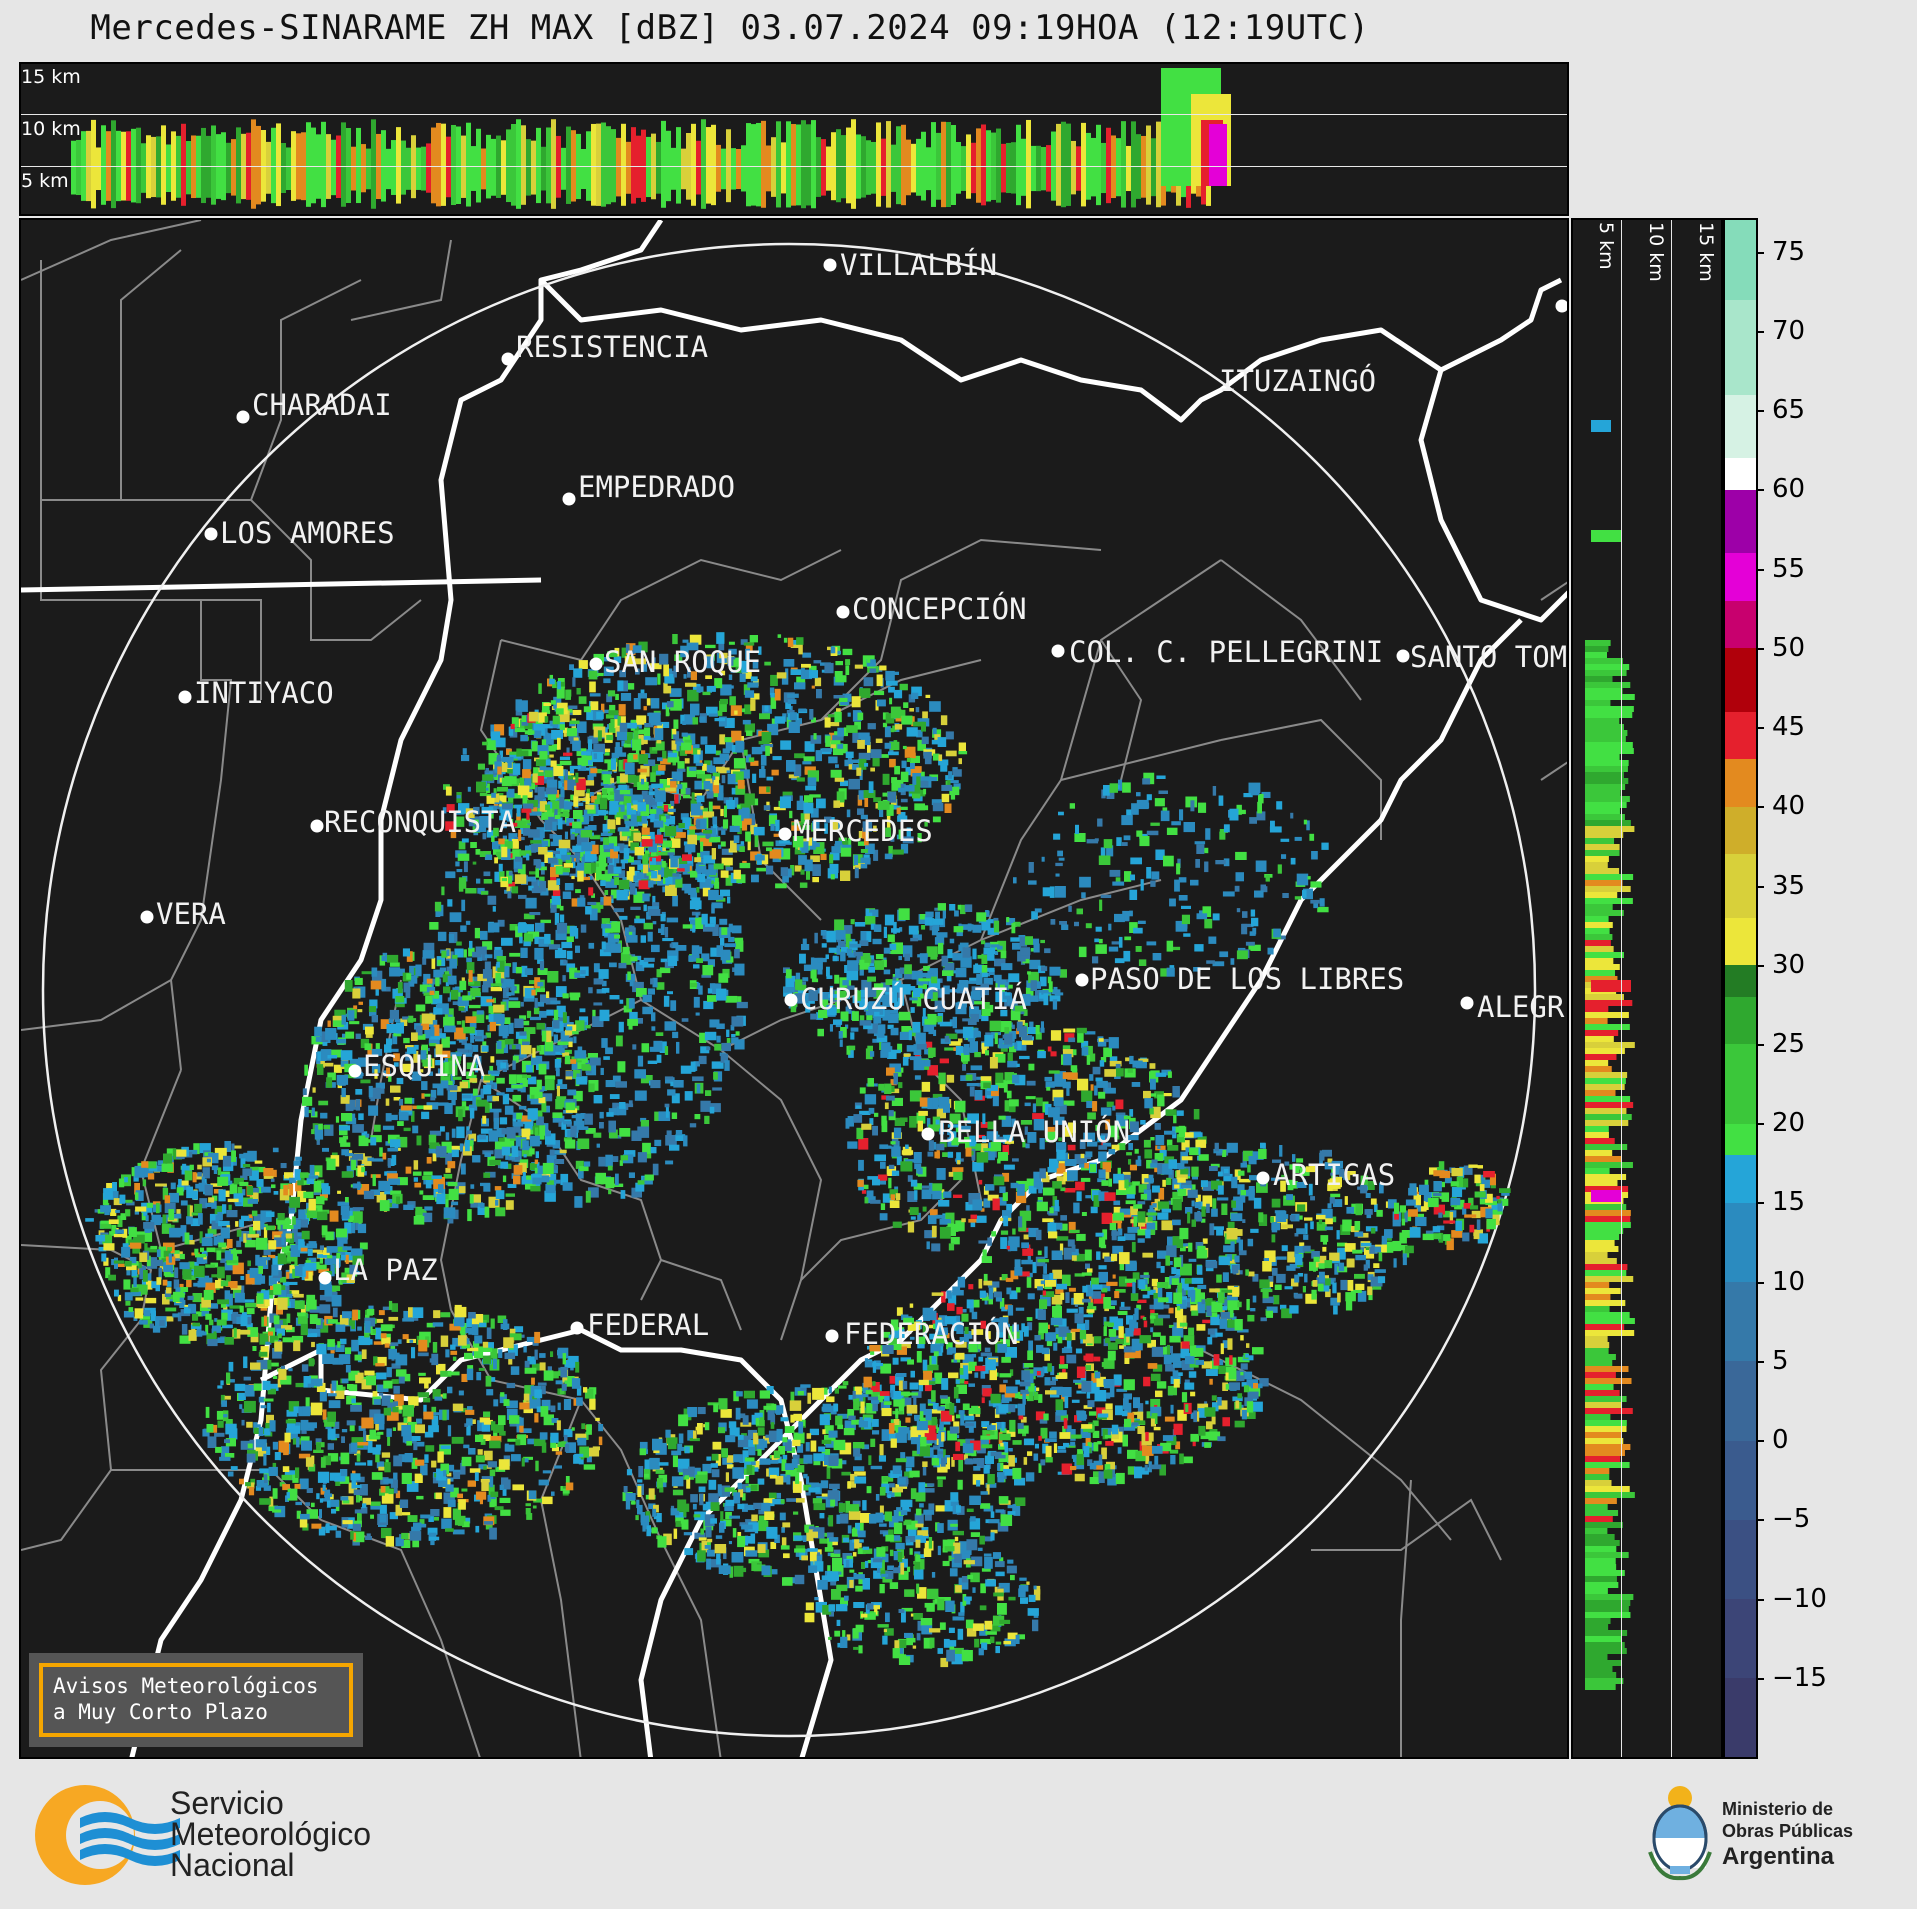 The height and width of the screenshot is (1909, 1917). I want to click on side-height-label-10: 10 km, so click(1656, 252).